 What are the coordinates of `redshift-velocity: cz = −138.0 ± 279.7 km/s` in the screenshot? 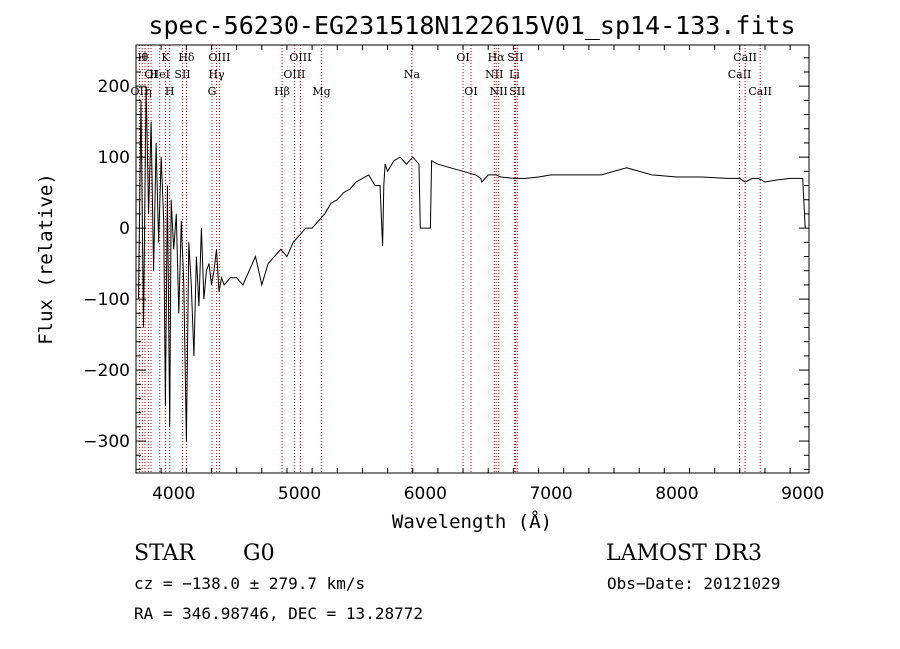 It's located at (249, 583).